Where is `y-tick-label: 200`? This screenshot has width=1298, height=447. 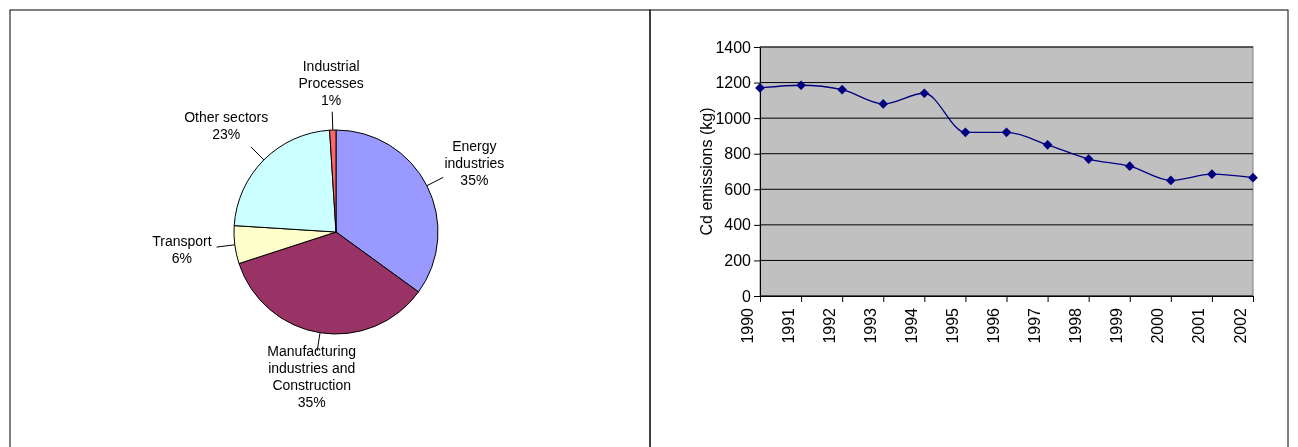
y-tick-label: 200 is located at coordinates (738, 261).